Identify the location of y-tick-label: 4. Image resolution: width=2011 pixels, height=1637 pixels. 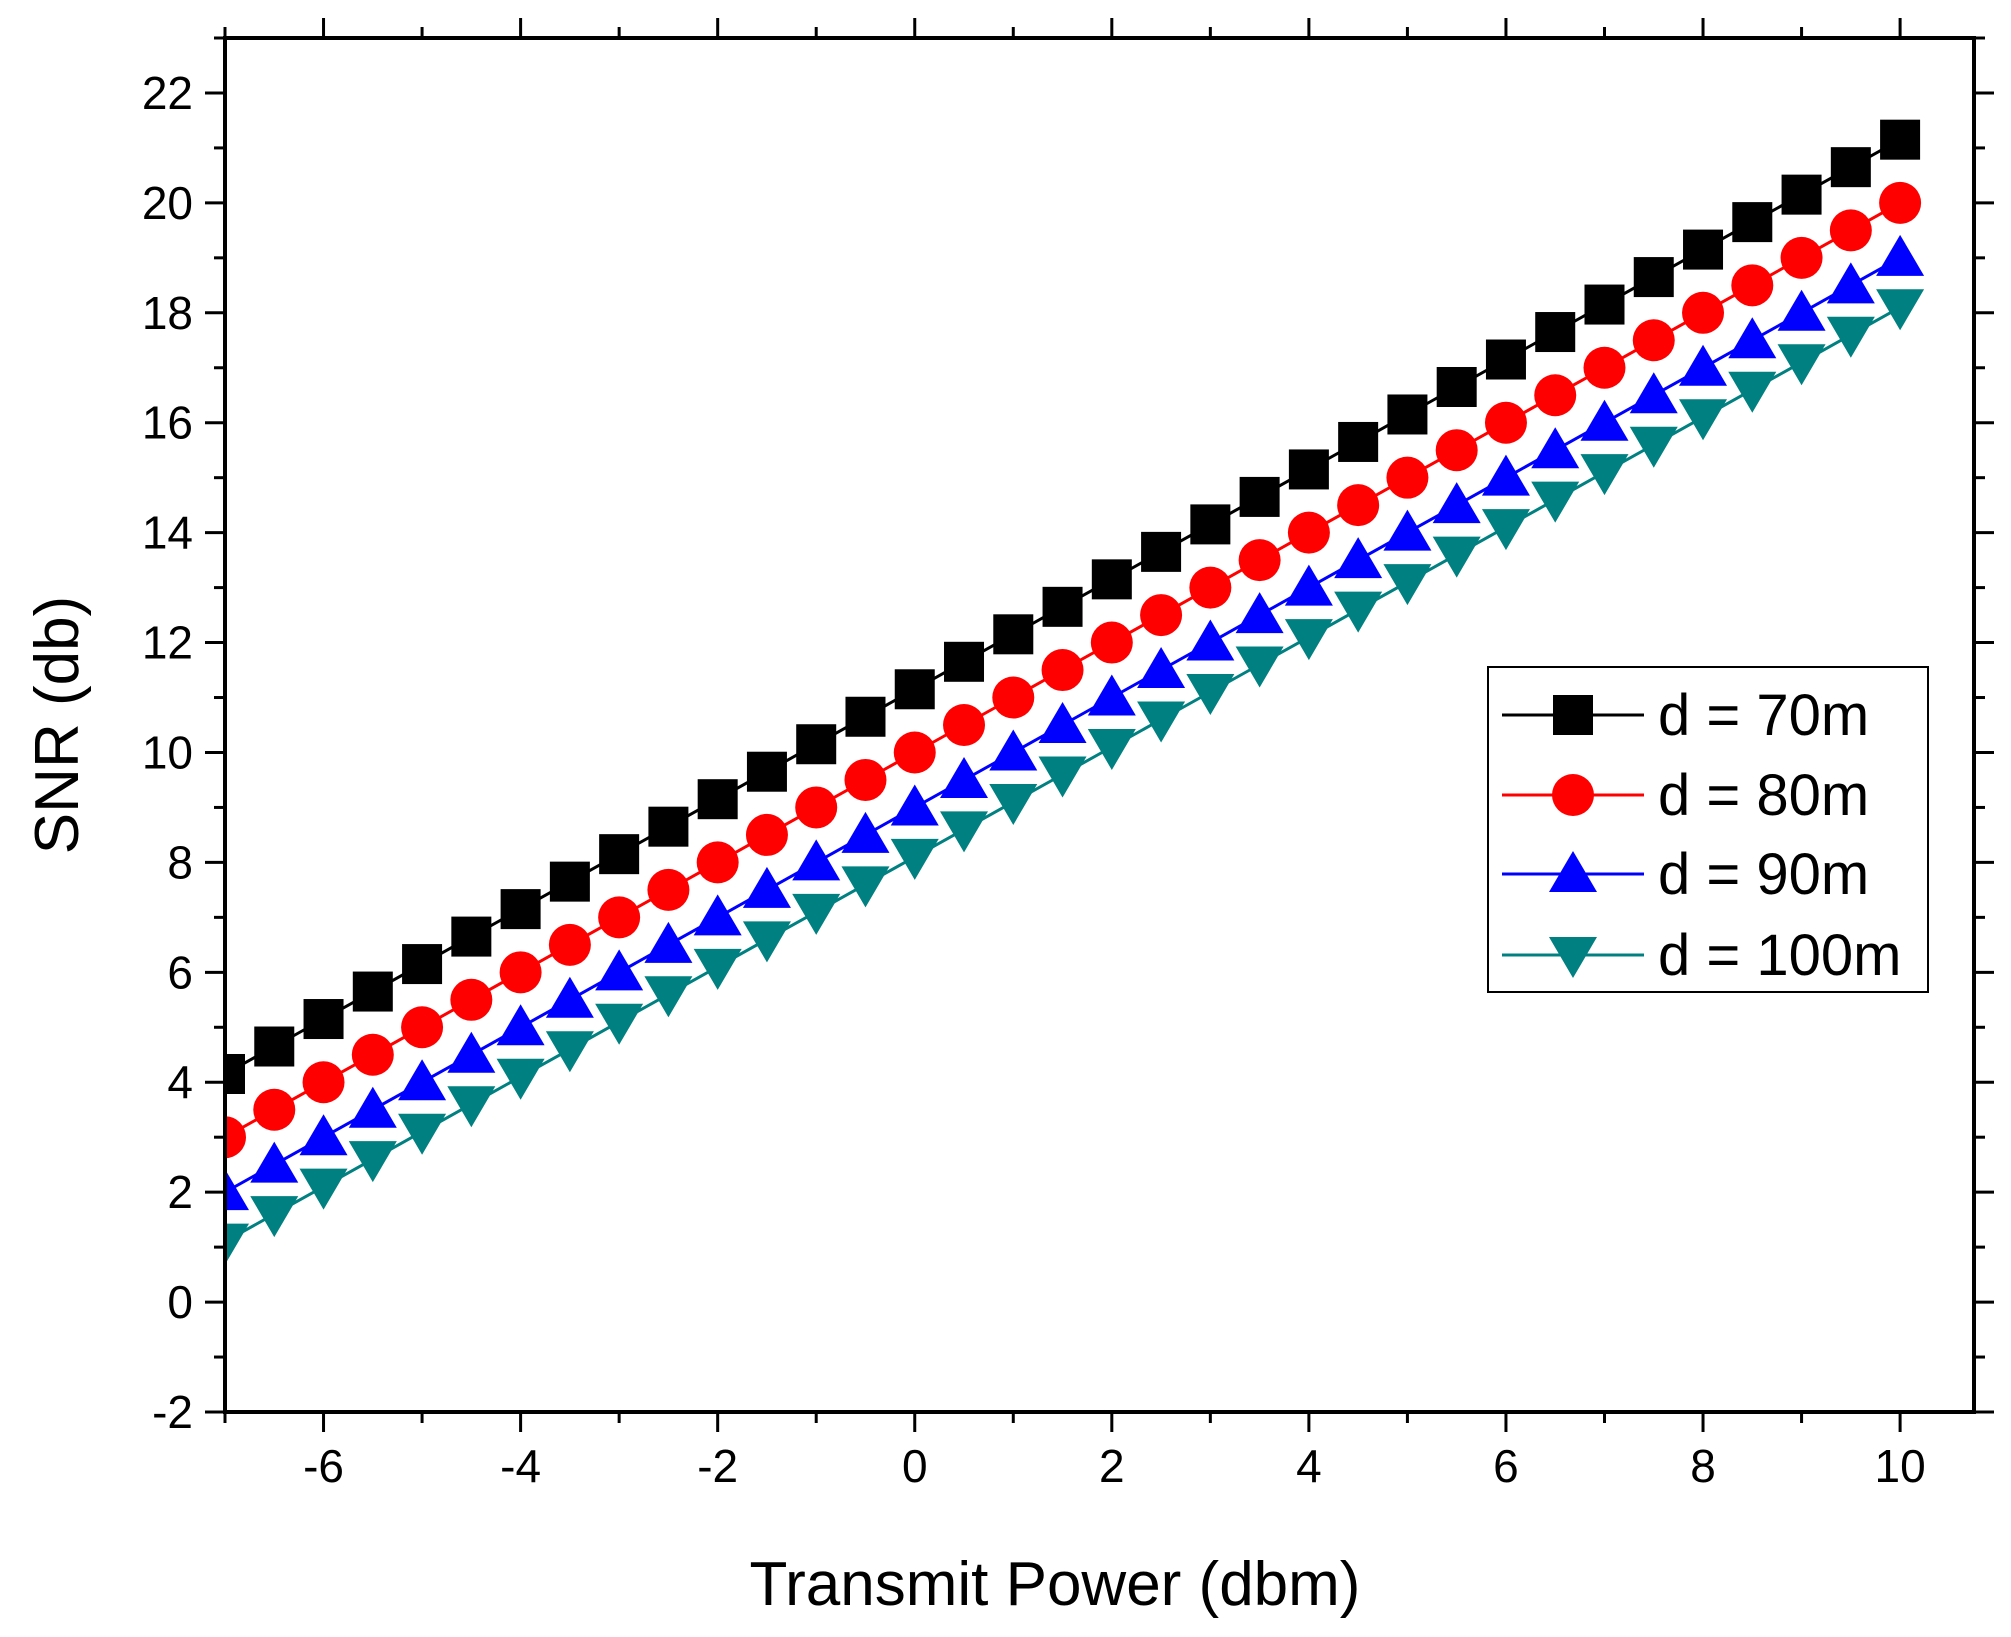
(180, 1082).